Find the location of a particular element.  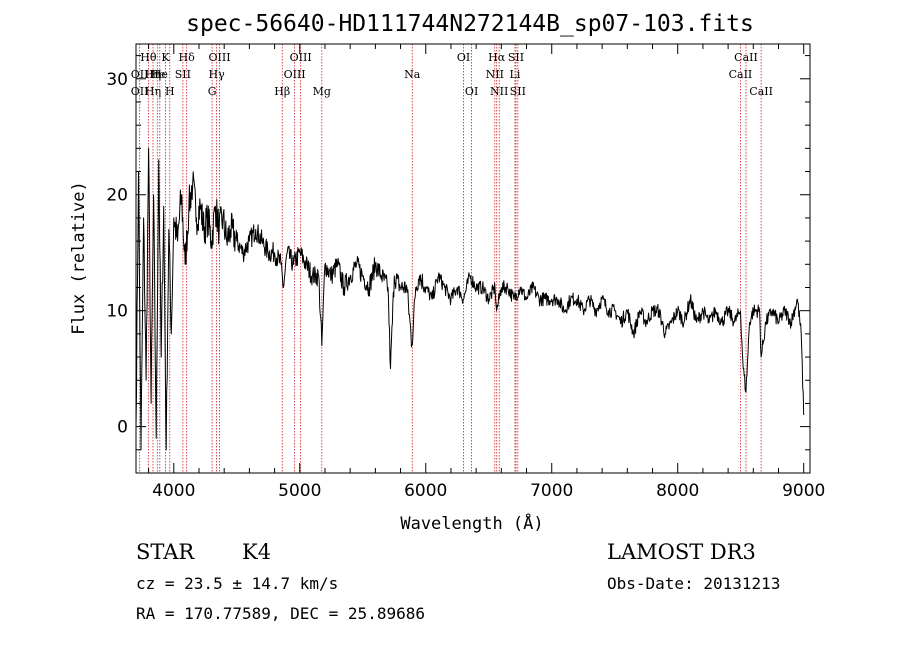

obs-date: Obs-Date: 20131213 is located at coordinates (694, 583).